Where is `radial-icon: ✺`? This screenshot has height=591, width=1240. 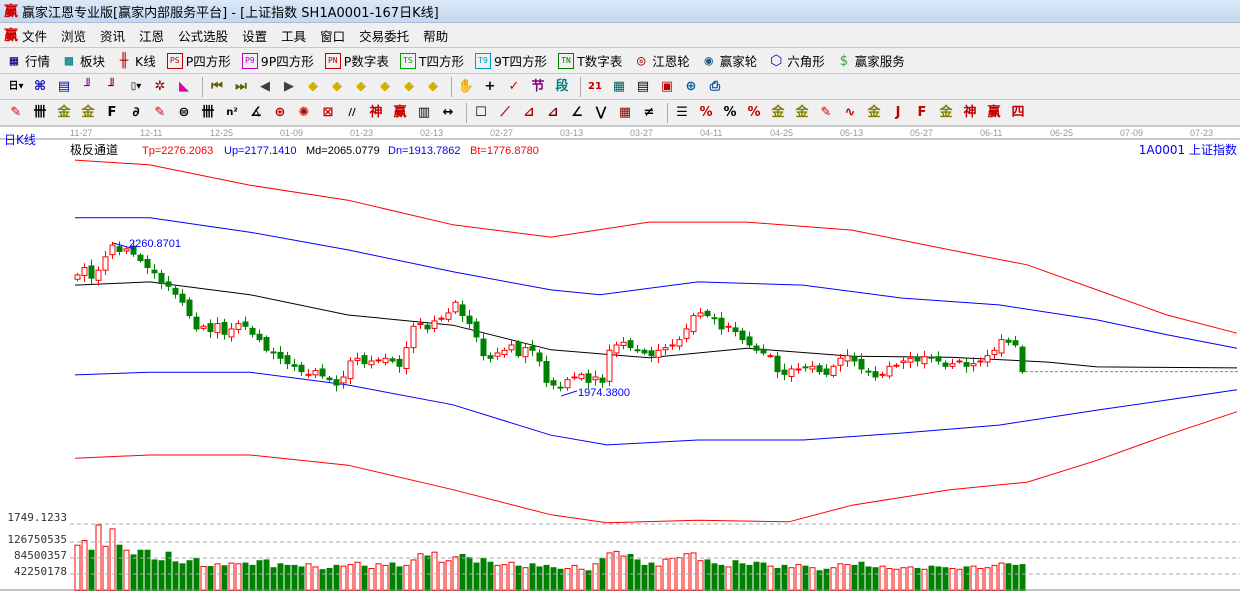 radial-icon: ✺ is located at coordinates (304, 112).